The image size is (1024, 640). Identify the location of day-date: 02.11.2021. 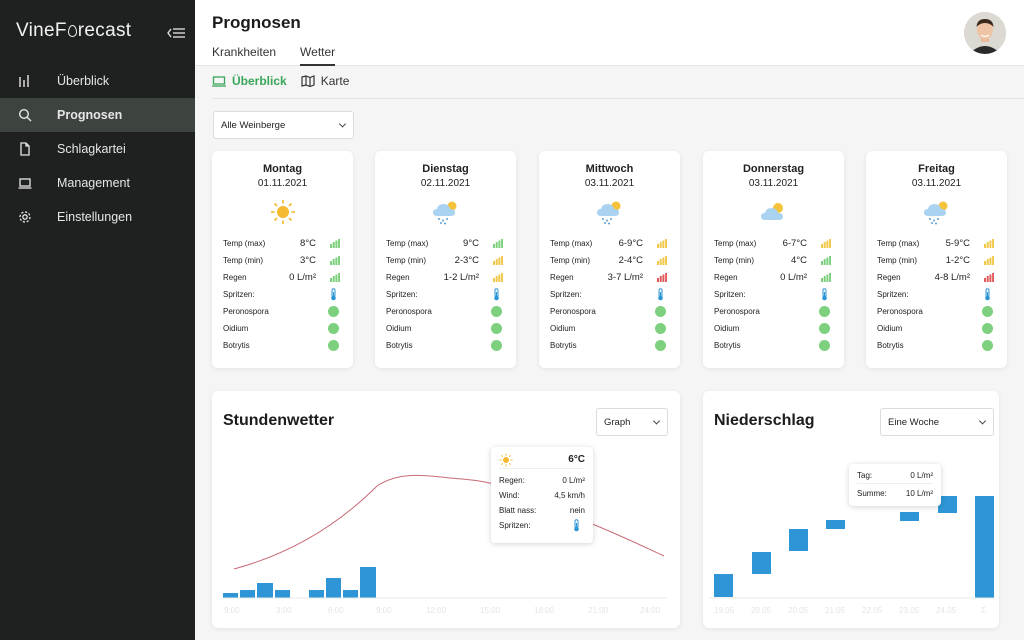
(445, 183).